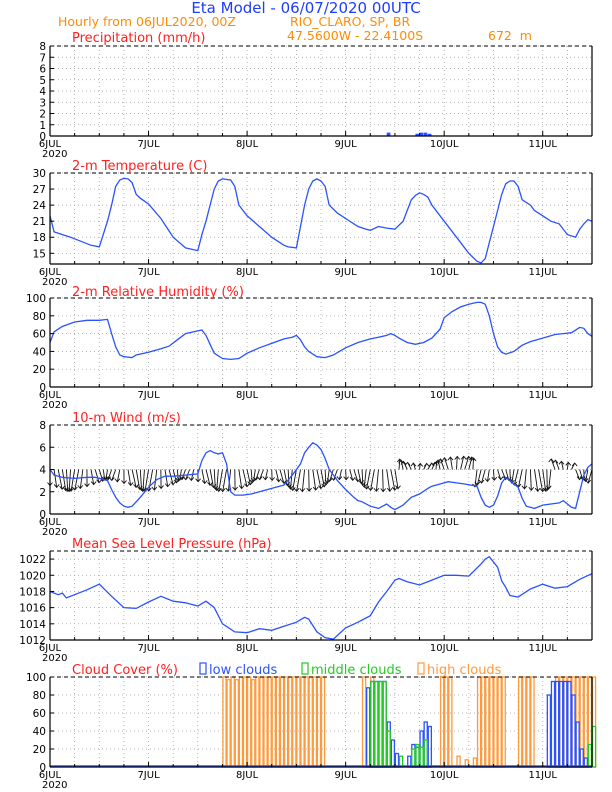 This screenshot has height=792, width=612. Describe the element at coordinates (350, 21) in the screenshot. I see `chart-location: RIO_CLARO, SP, BR` at that location.